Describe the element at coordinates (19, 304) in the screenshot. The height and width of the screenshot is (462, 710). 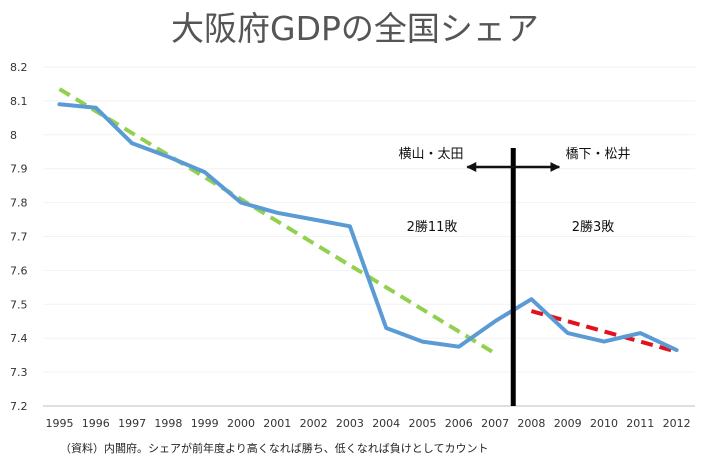
I see `y-tick-label: 7.5` at that location.